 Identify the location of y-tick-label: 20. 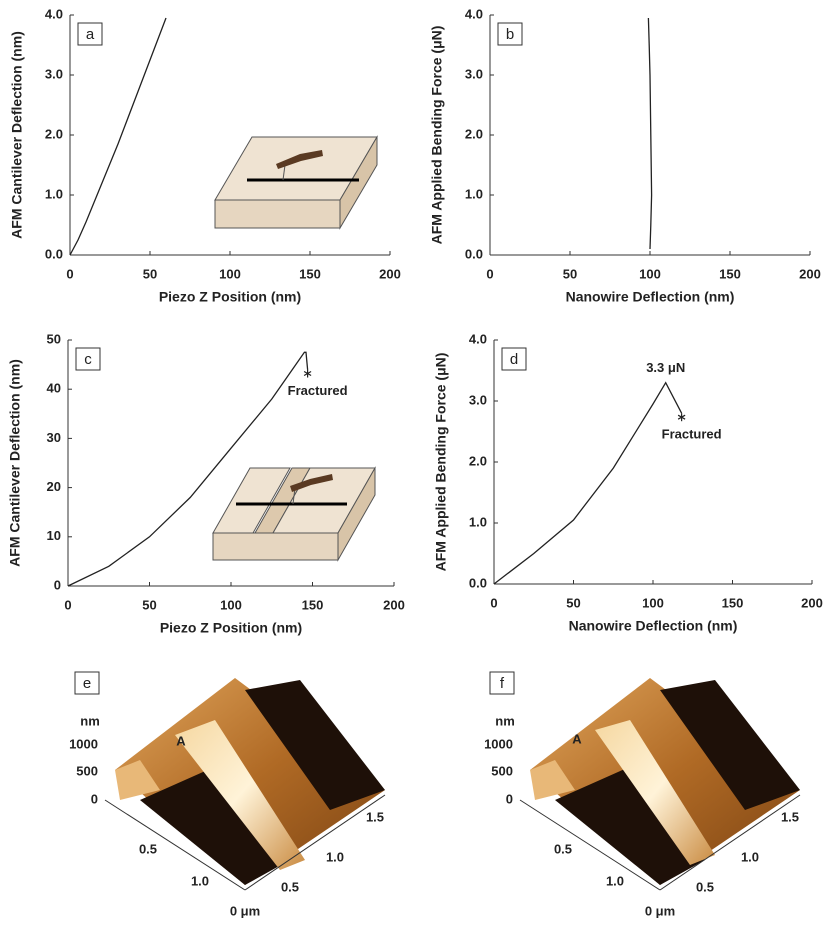
(54, 486).